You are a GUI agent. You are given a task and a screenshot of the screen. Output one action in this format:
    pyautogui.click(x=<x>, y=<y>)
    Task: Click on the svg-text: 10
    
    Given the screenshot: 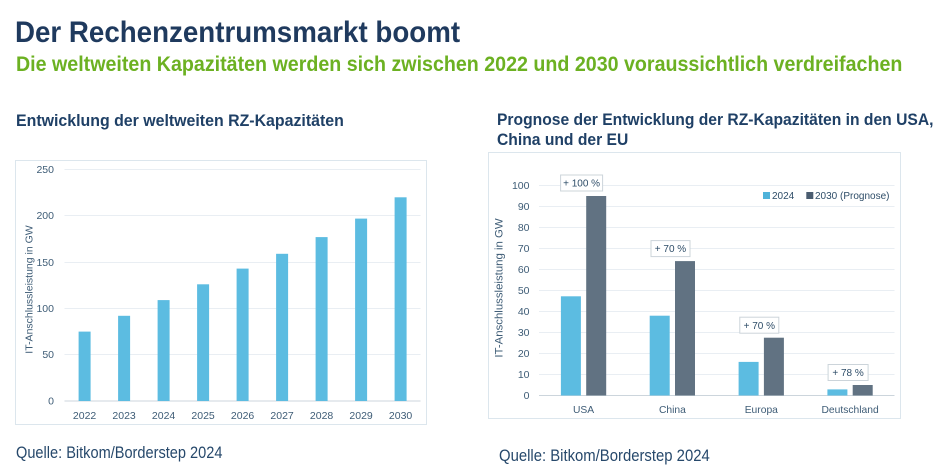 What is the action you would take?
    pyautogui.click(x=524, y=375)
    